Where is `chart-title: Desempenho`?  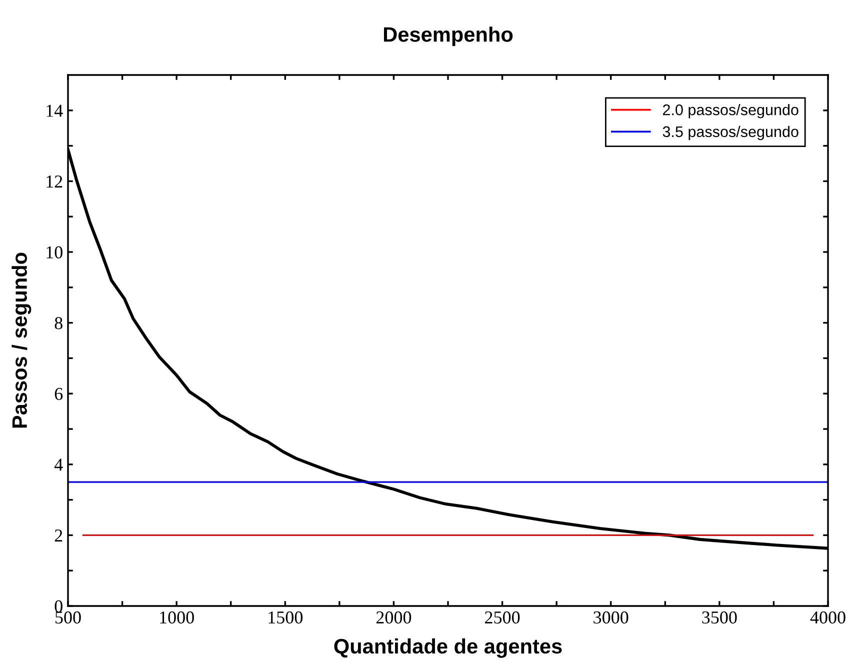
chart-title: Desempenho is located at coordinates (448, 36).